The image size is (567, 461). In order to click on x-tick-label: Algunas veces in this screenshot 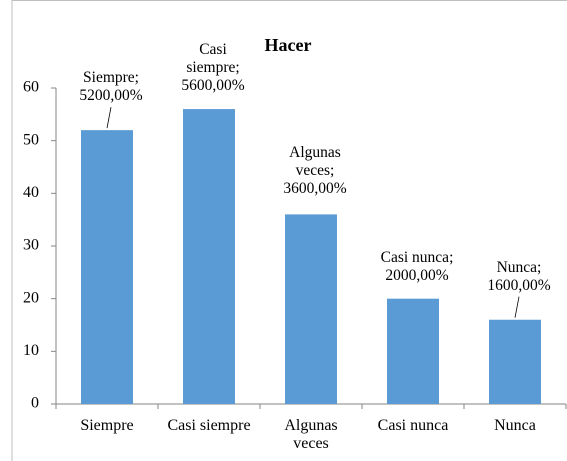, I will do `click(311, 434)`.